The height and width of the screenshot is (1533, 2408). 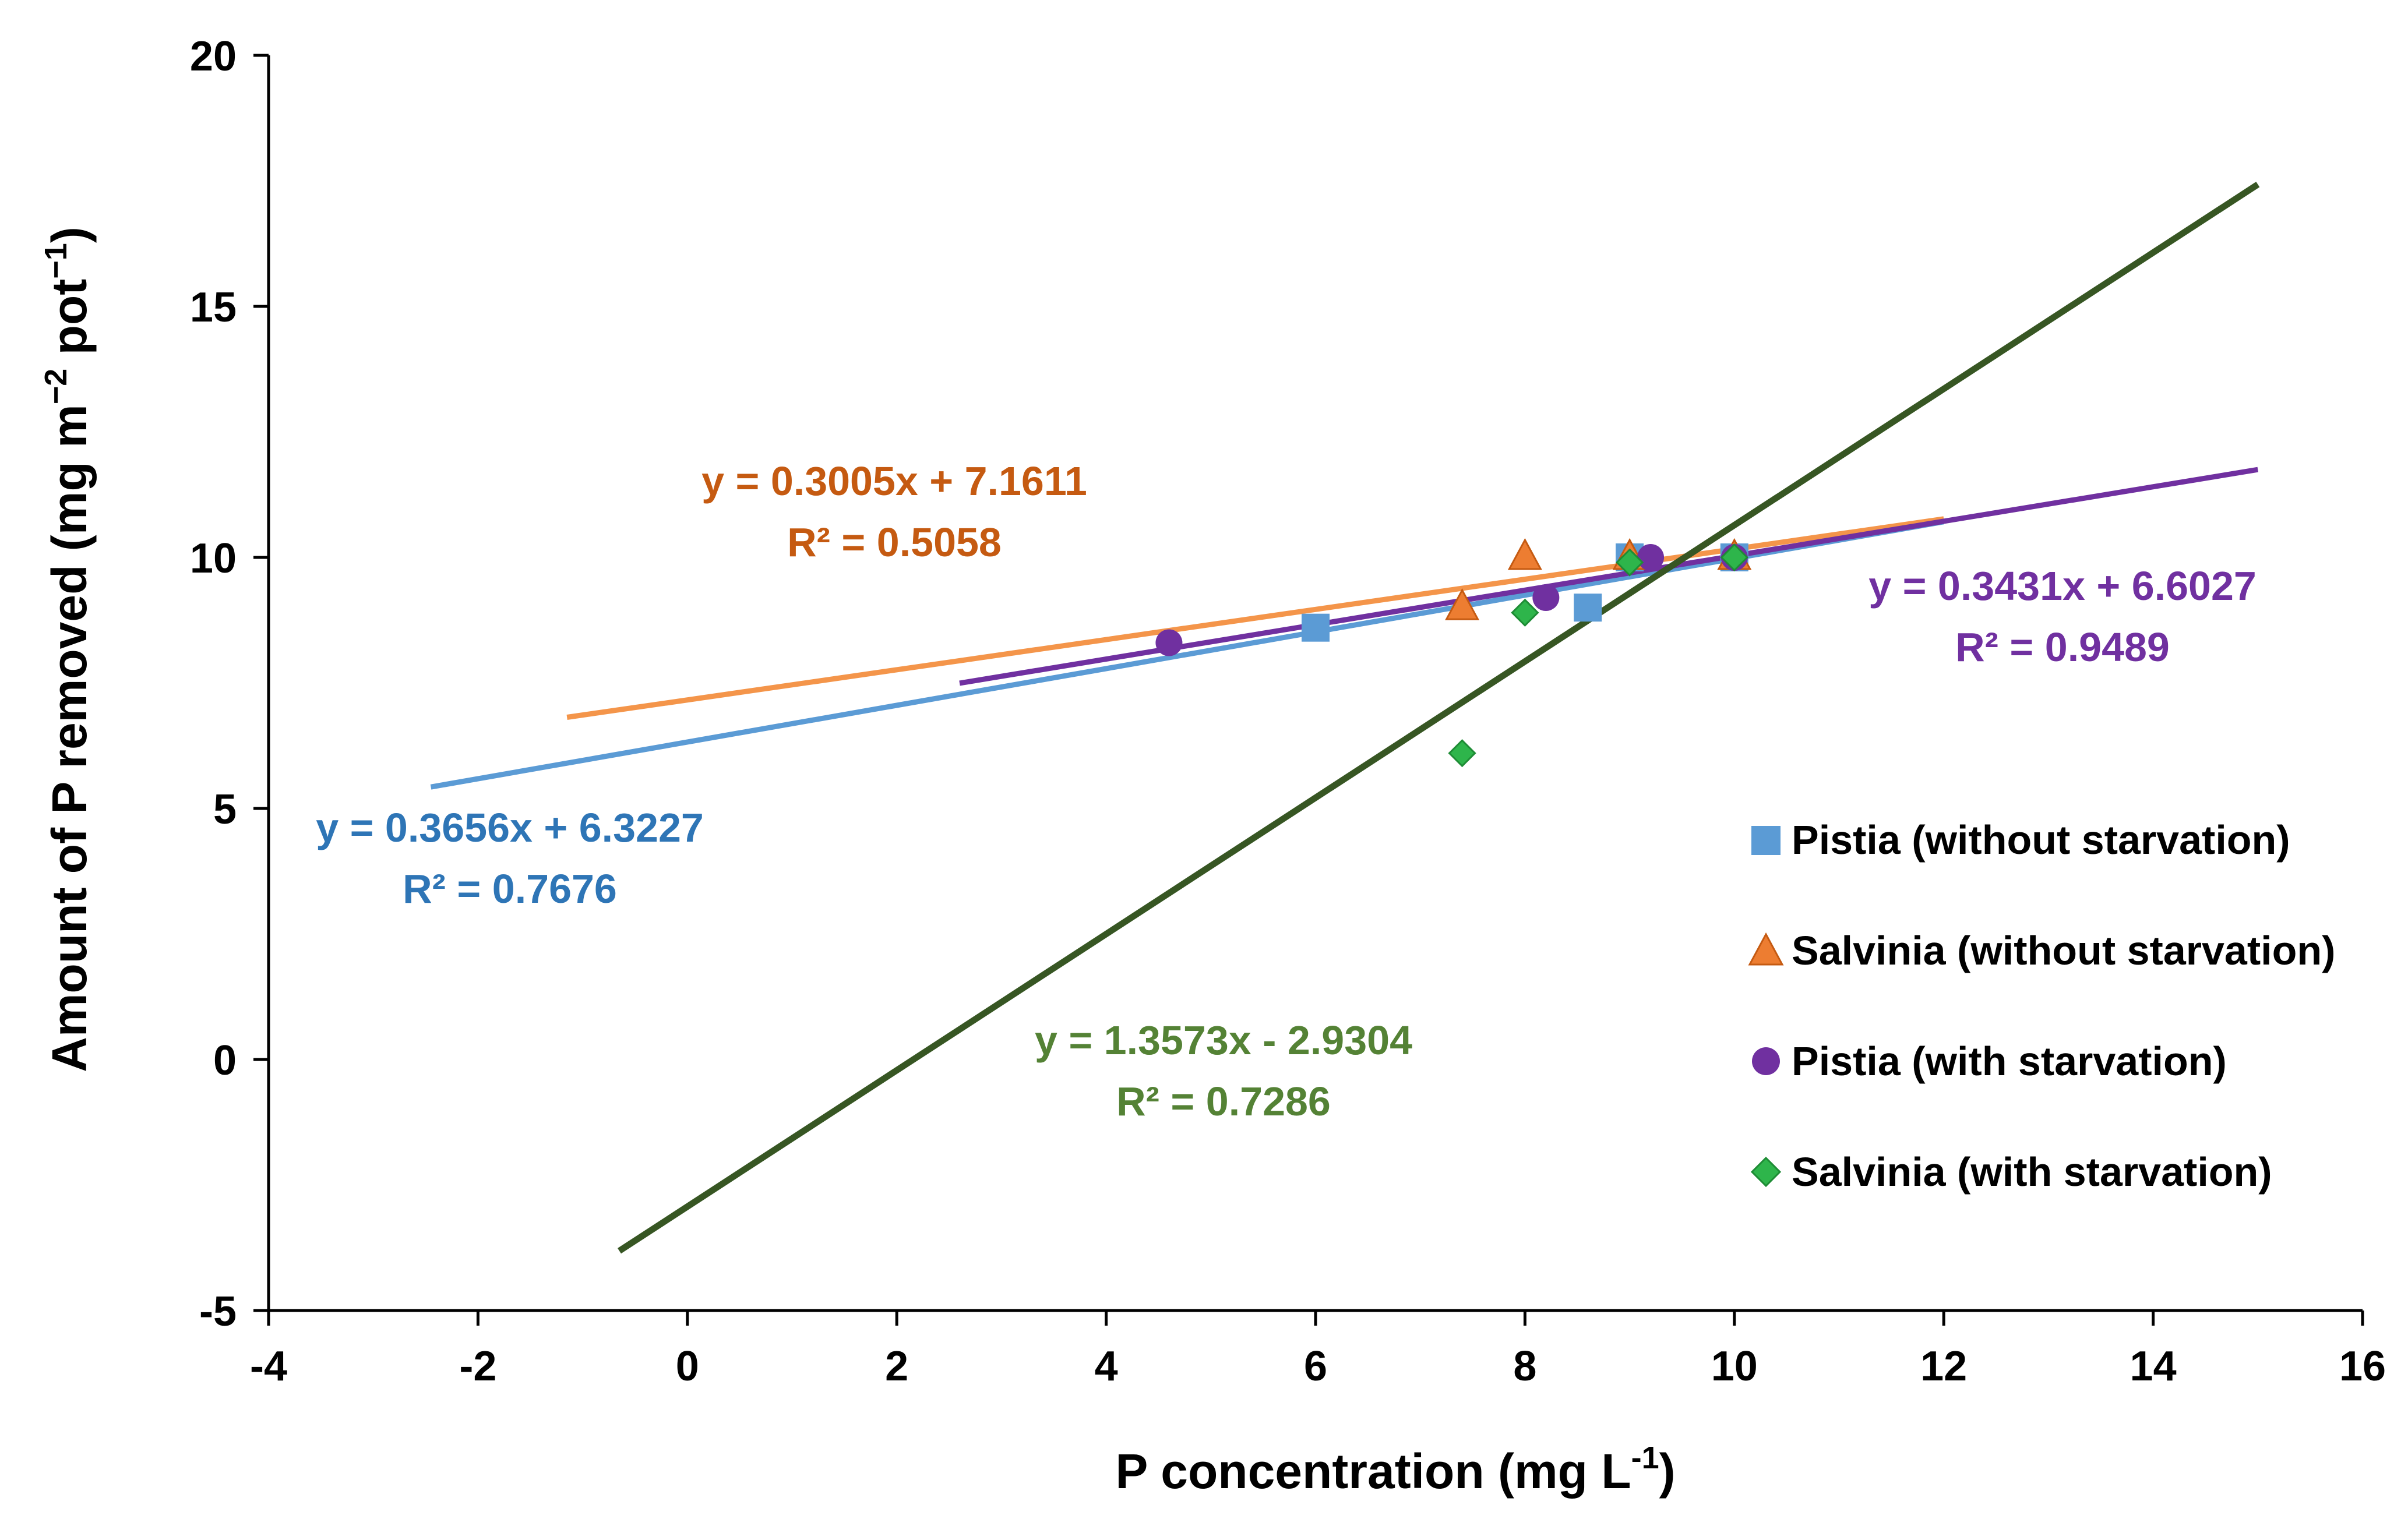 I want to click on y-tick-label: 5, so click(x=225, y=810).